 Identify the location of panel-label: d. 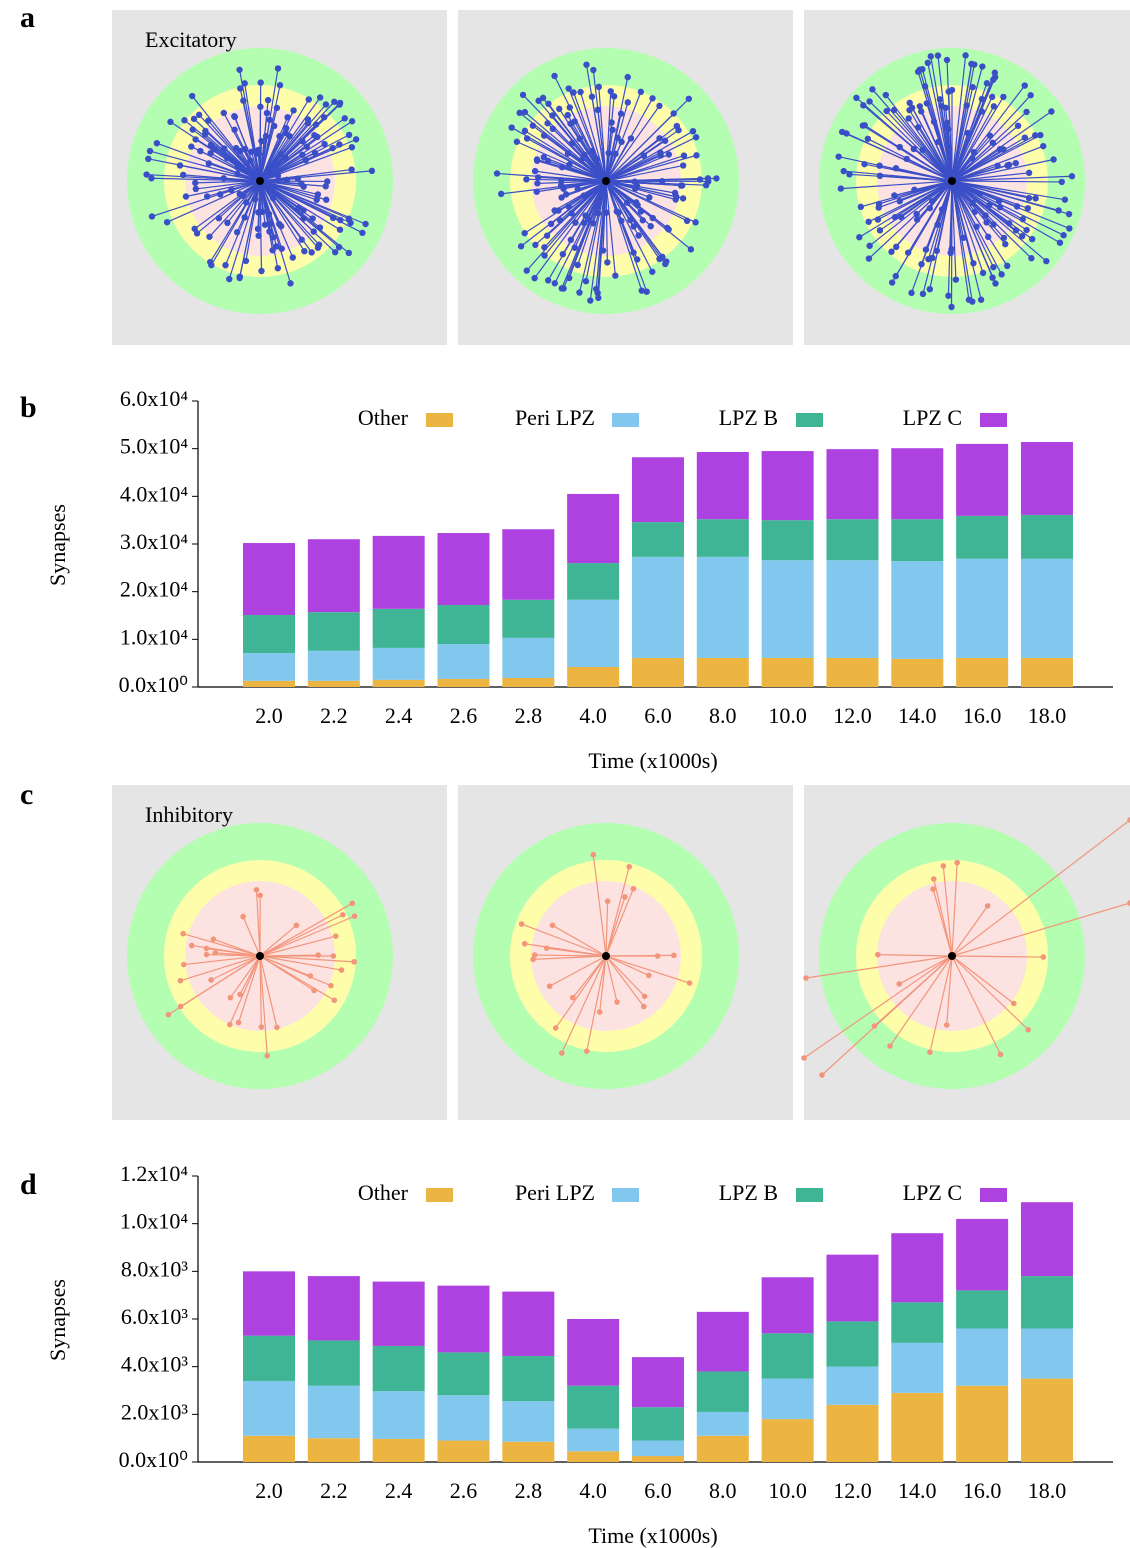
(28, 1184).